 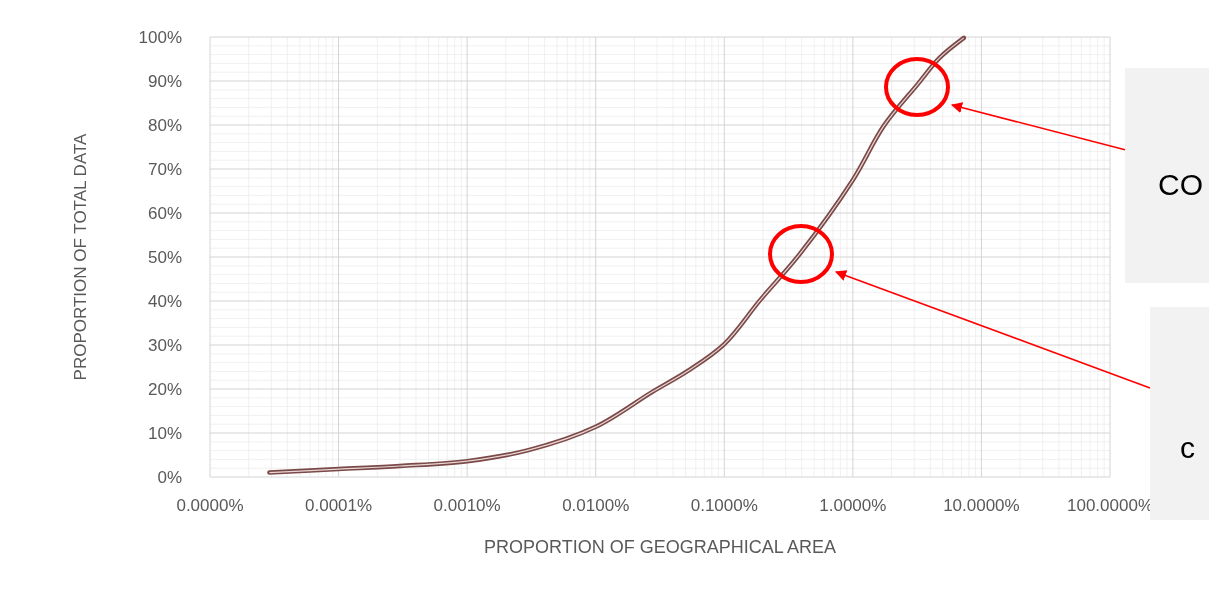 What do you see at coordinates (724, 505) in the screenshot?
I see `x-tick-label: 0.1000%` at bounding box center [724, 505].